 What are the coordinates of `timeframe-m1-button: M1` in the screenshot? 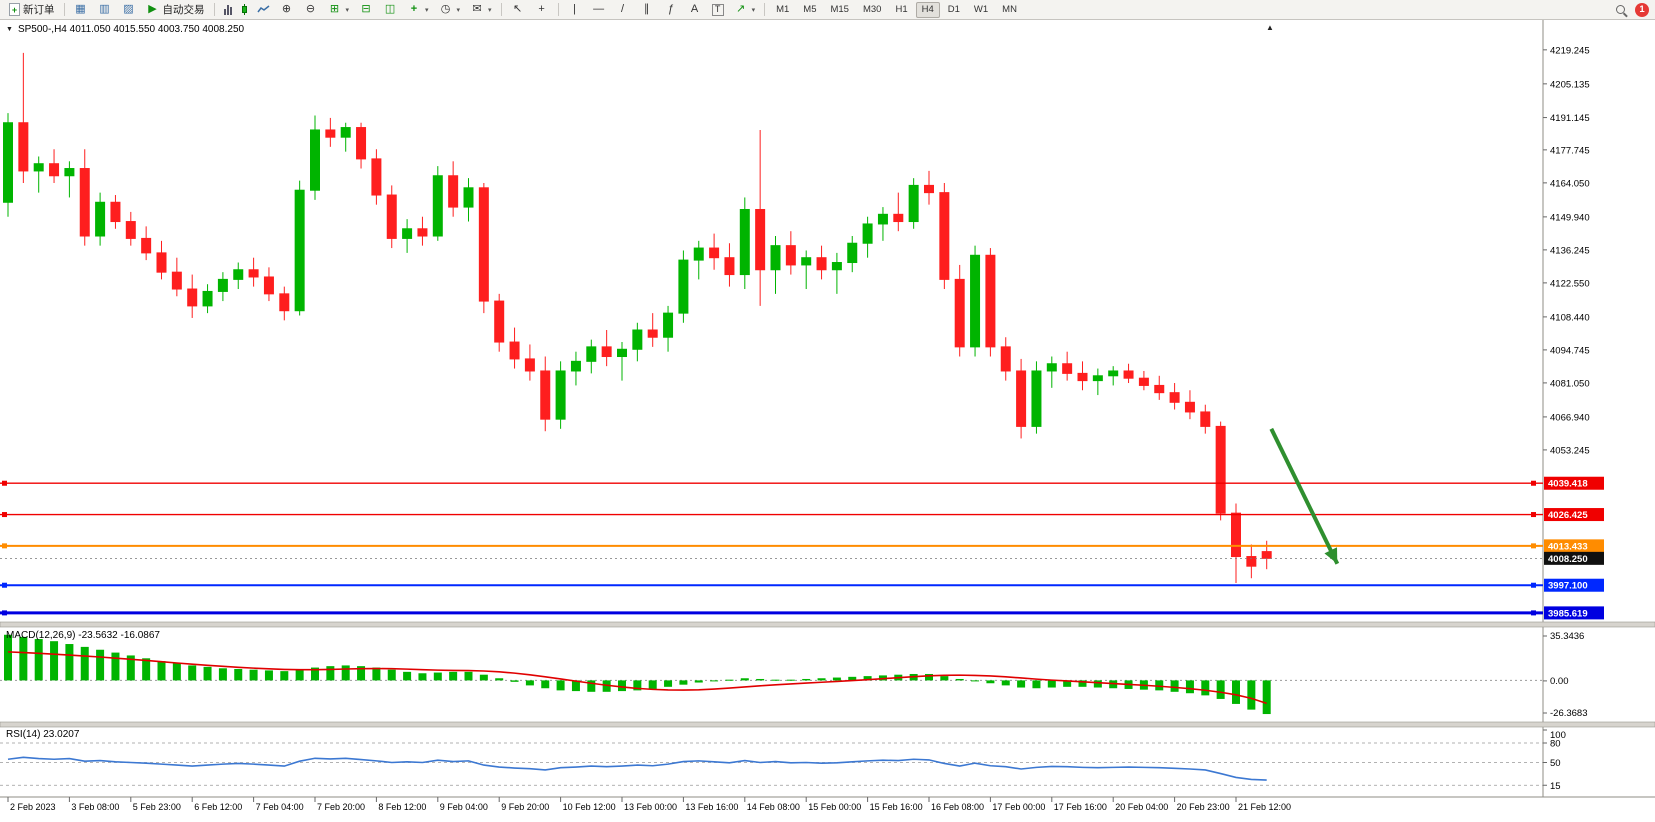 It's located at (783, 9).